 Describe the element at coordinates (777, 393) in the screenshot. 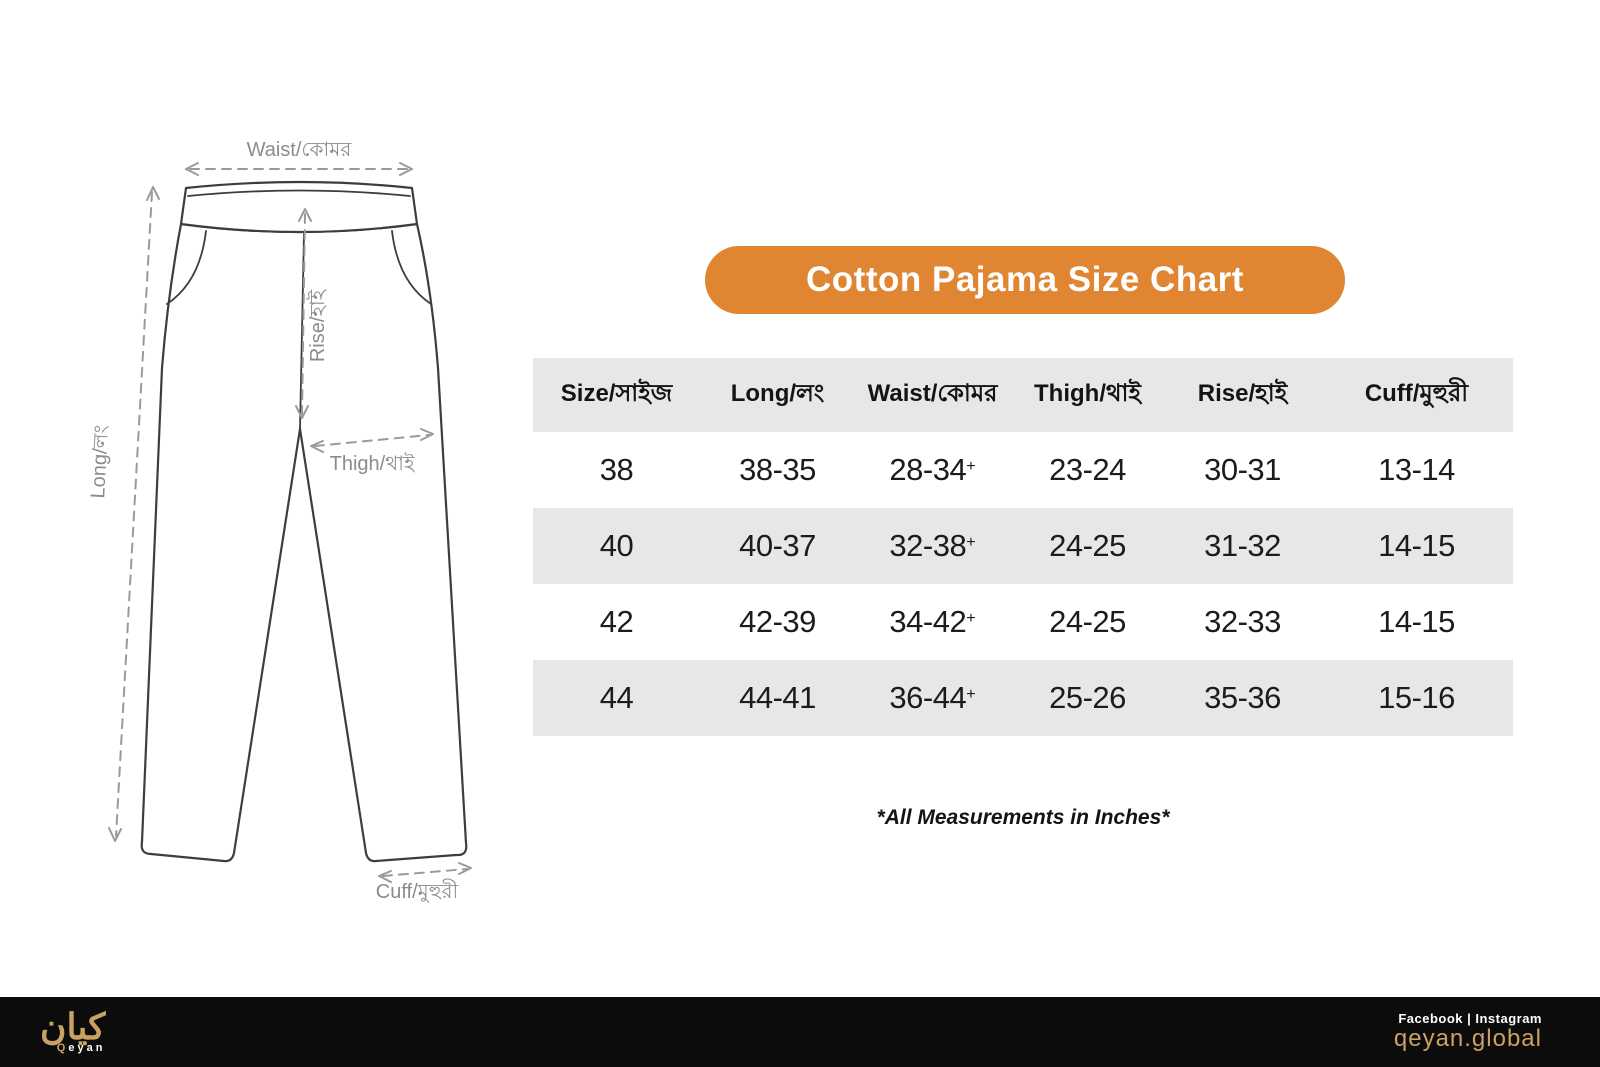

I see `header-long: Long/লং` at that location.